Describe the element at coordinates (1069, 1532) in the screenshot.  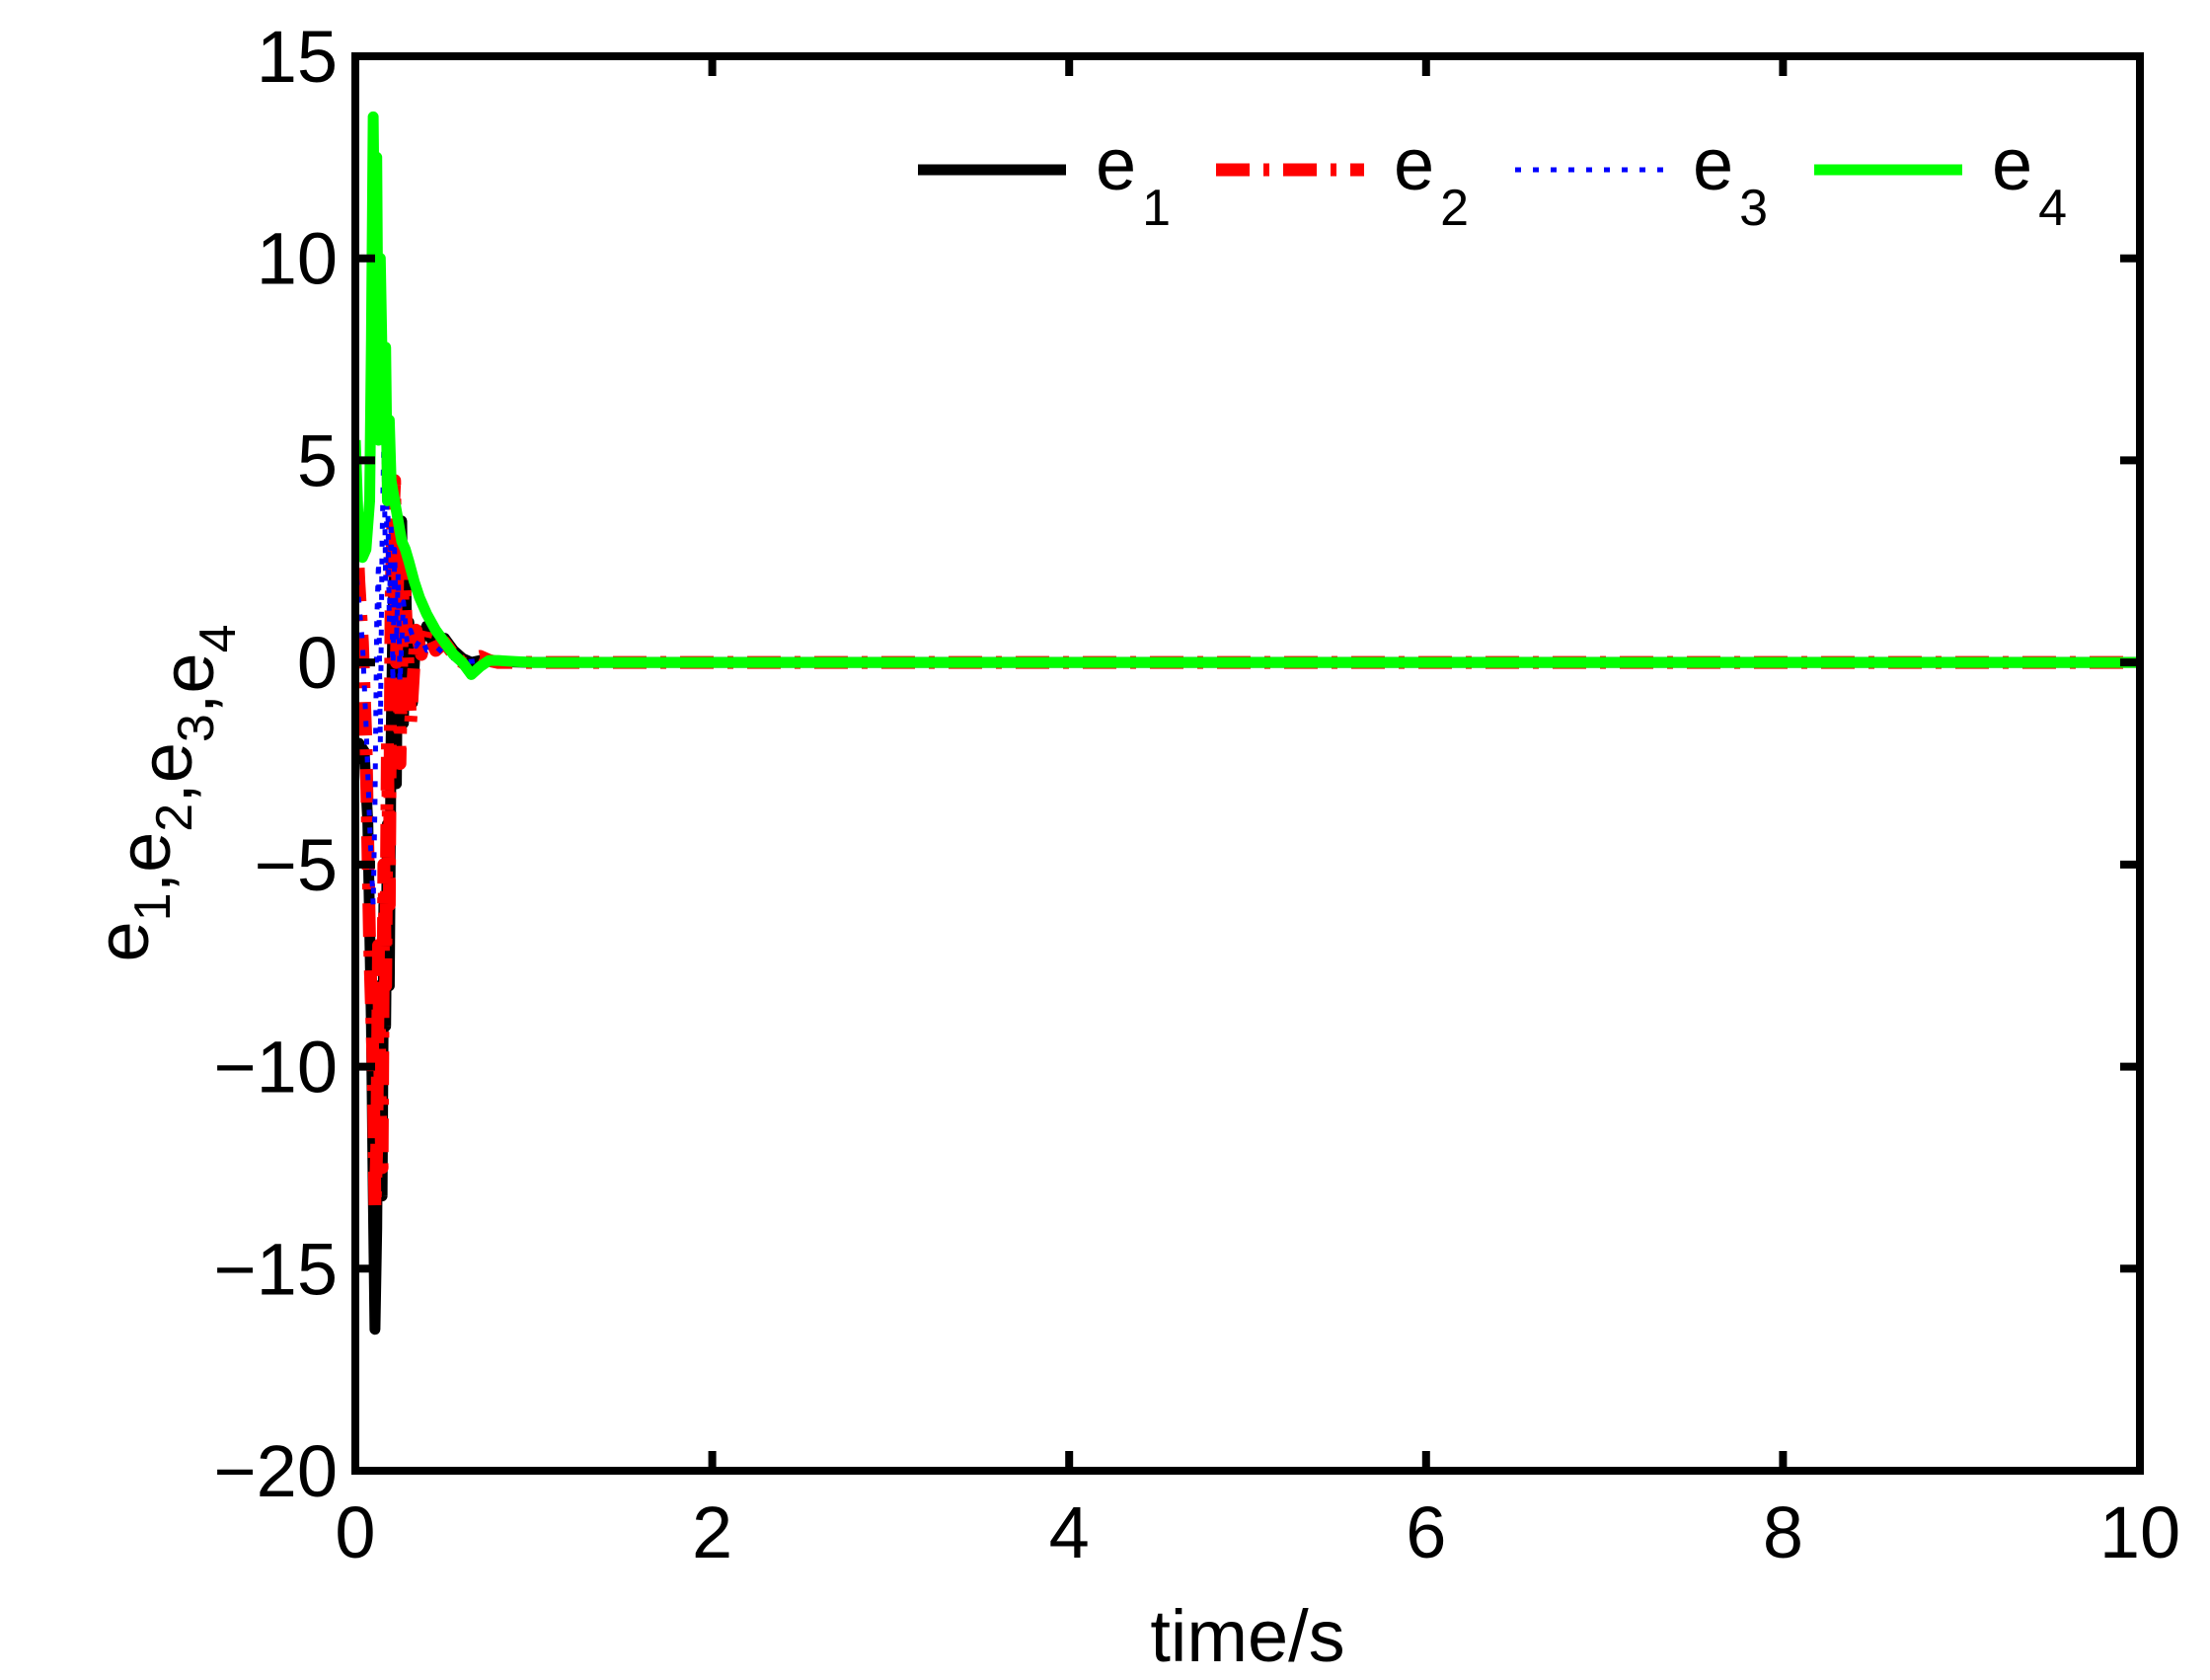
I see `x-tick-label: 4` at that location.